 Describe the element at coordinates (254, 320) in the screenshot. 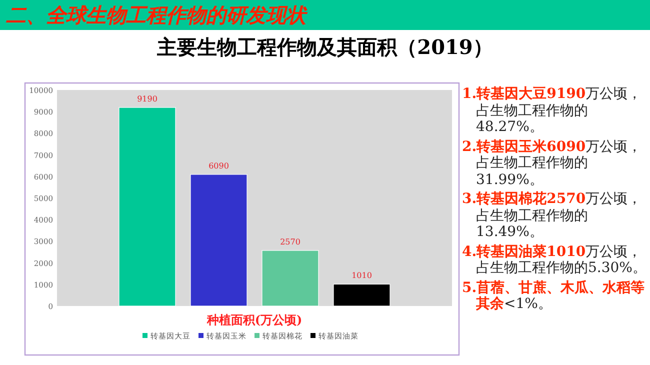

I see `x-axis-title: 种植面积(万公顷)` at that location.